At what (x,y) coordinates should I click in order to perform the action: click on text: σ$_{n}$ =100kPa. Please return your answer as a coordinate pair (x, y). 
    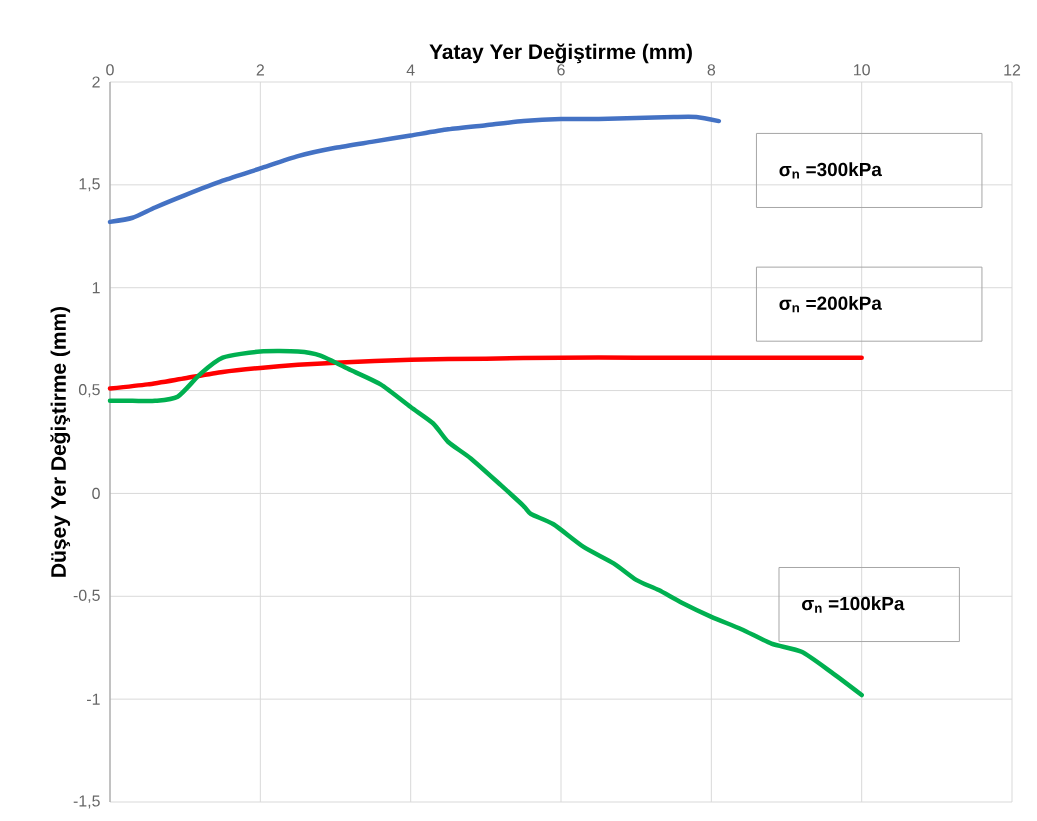
    Looking at the image, I should click on (853, 604).